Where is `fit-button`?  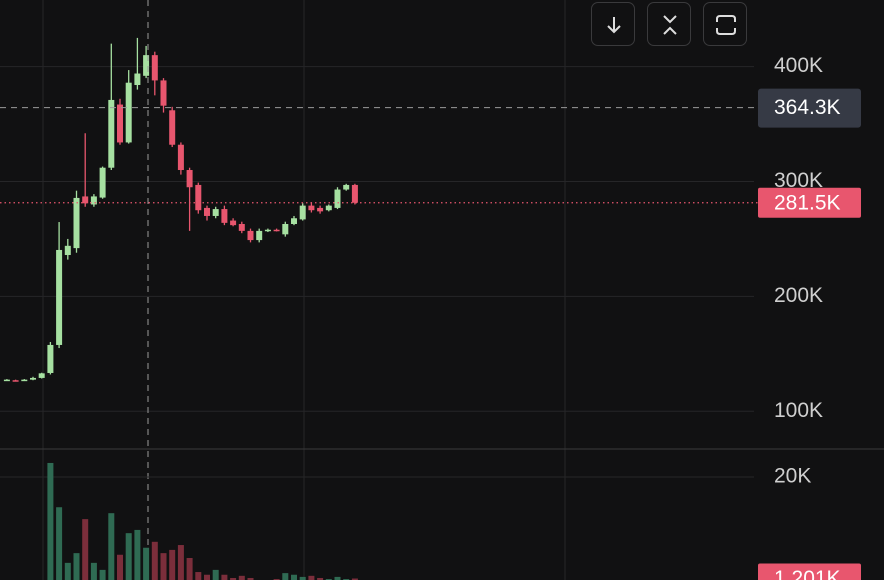 fit-button is located at coordinates (725, 24).